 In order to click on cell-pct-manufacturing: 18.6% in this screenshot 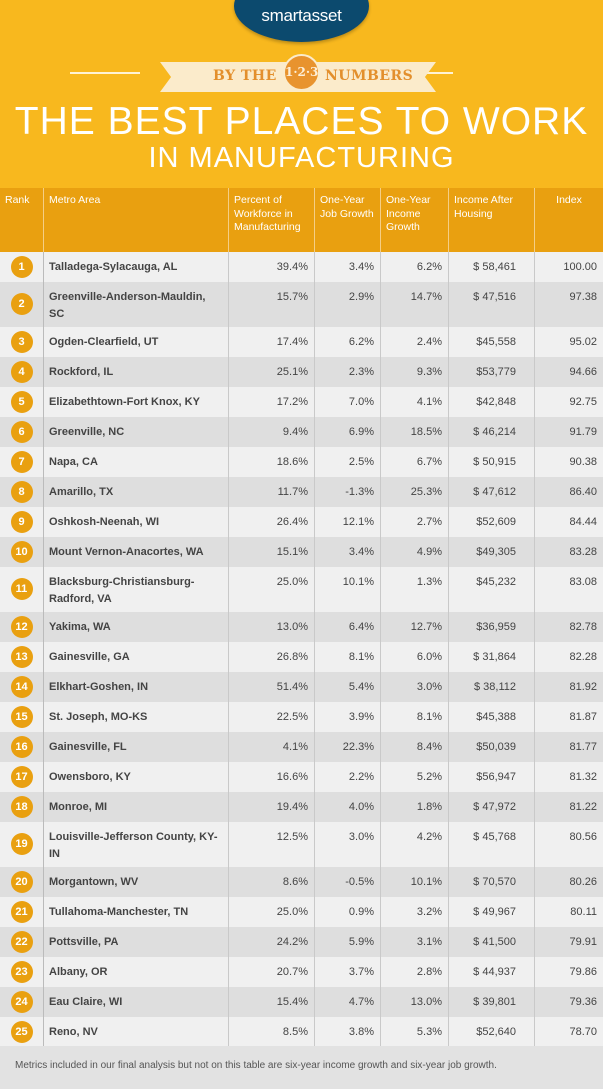, I will do `click(272, 462)`.